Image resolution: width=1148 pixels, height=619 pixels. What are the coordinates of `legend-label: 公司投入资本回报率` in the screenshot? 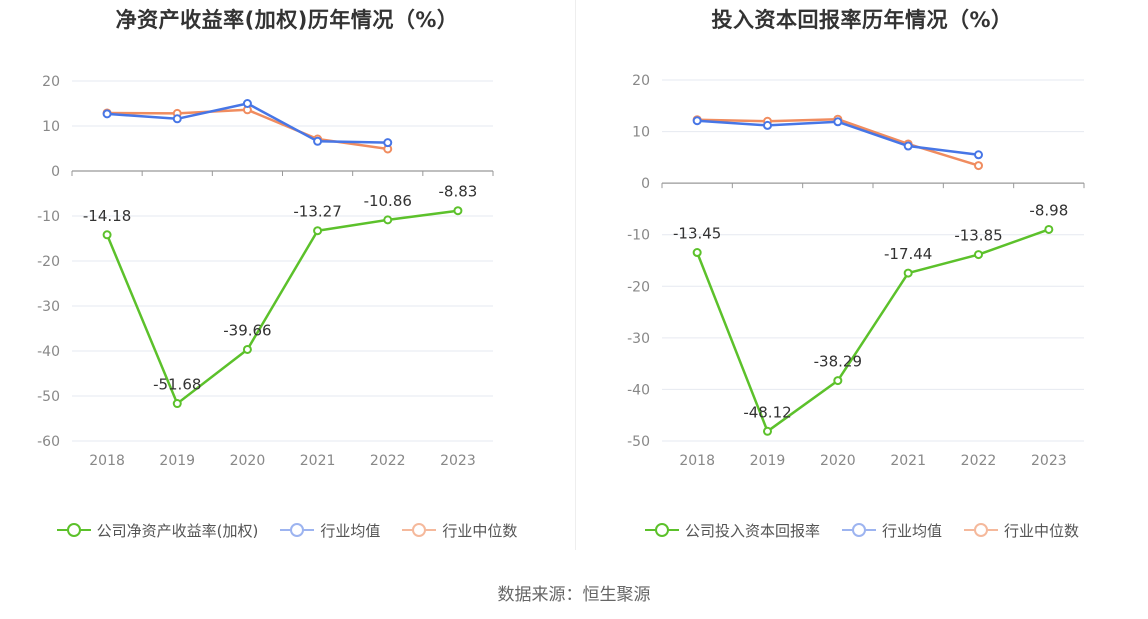 It's located at (752, 530).